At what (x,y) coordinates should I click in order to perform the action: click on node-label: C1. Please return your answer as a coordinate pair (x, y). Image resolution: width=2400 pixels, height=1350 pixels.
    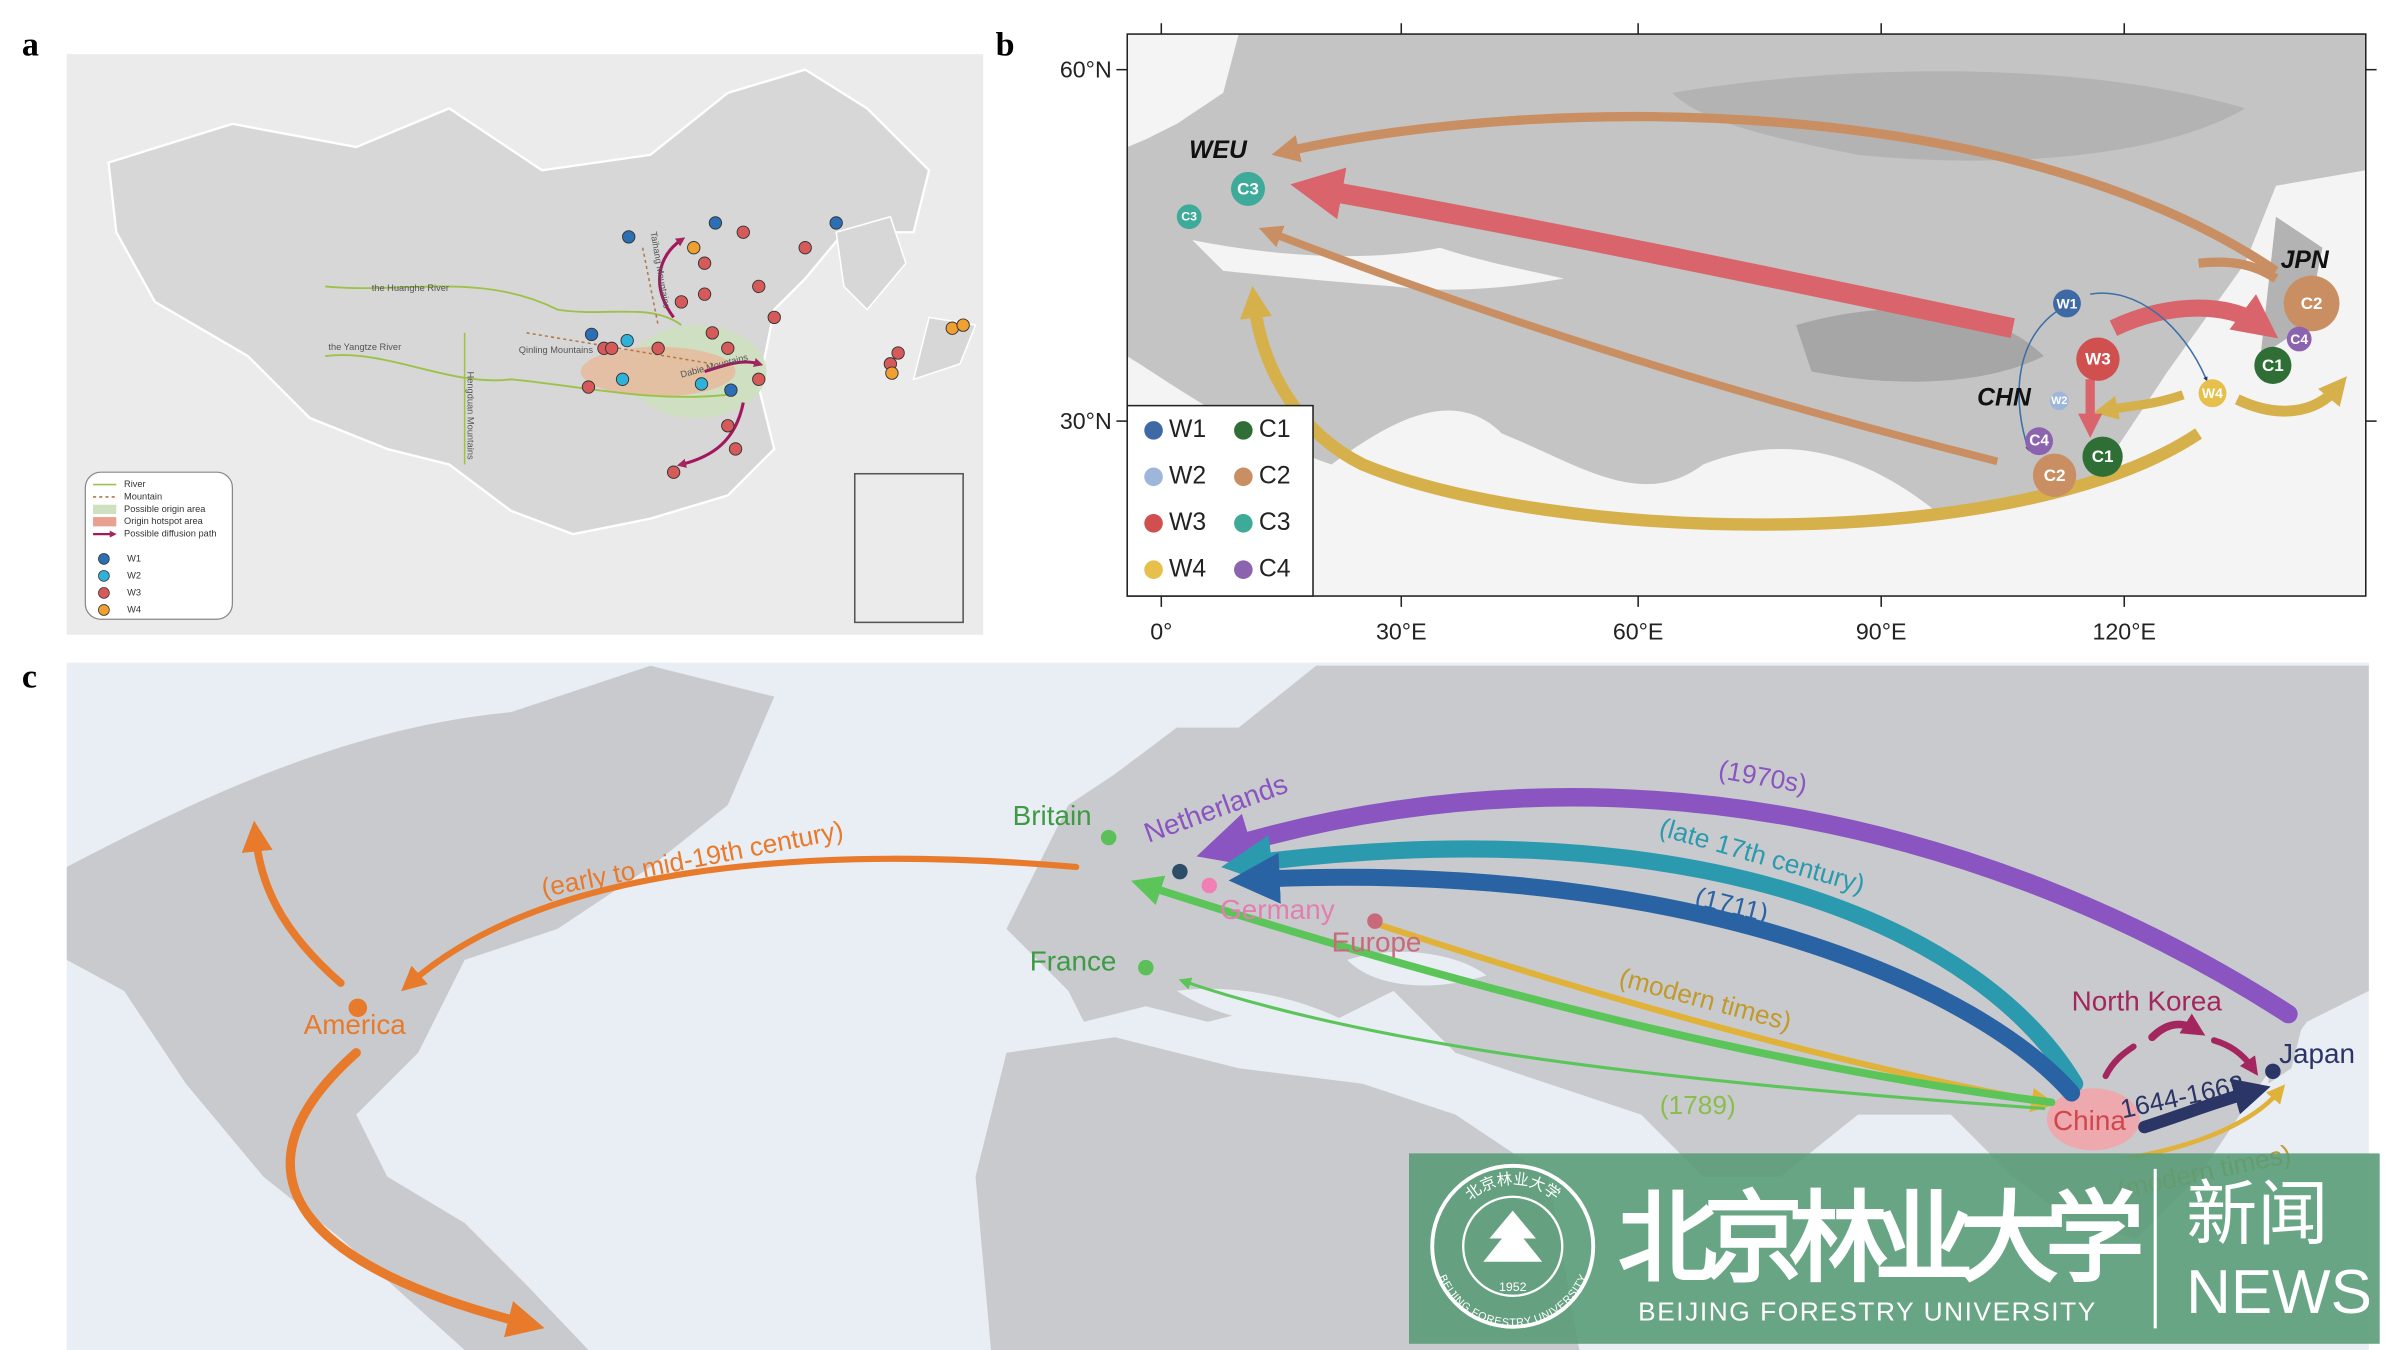
    Looking at the image, I should click on (2103, 456).